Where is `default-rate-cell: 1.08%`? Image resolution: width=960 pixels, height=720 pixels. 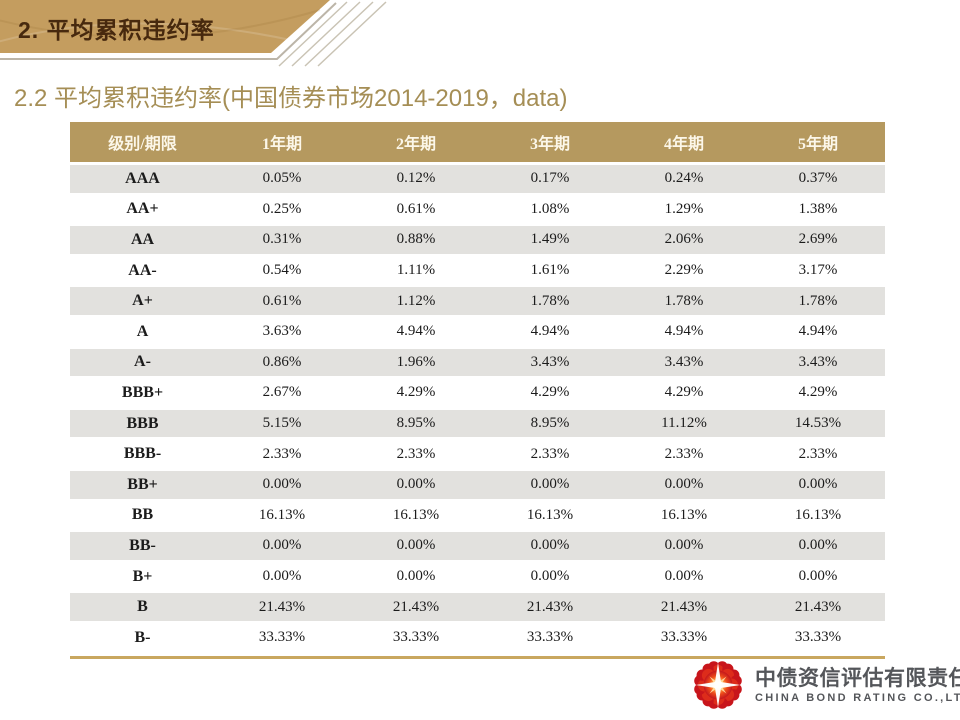
default-rate-cell: 1.08% is located at coordinates (550, 209).